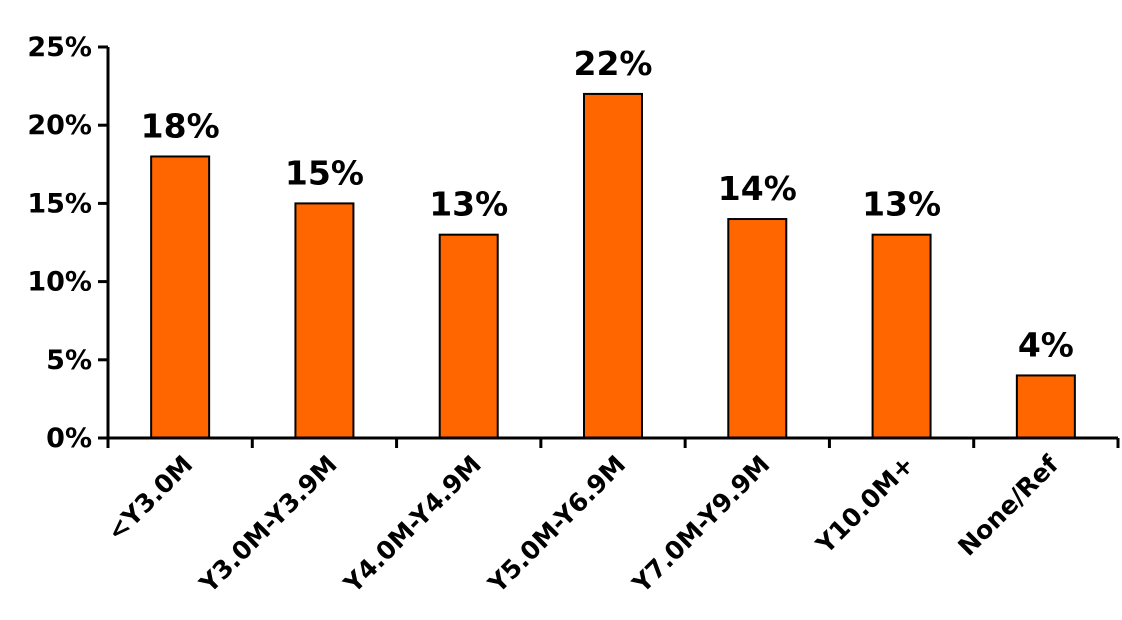  Describe the element at coordinates (324, 172) in the screenshot. I see `data-label-1: 15%` at that location.